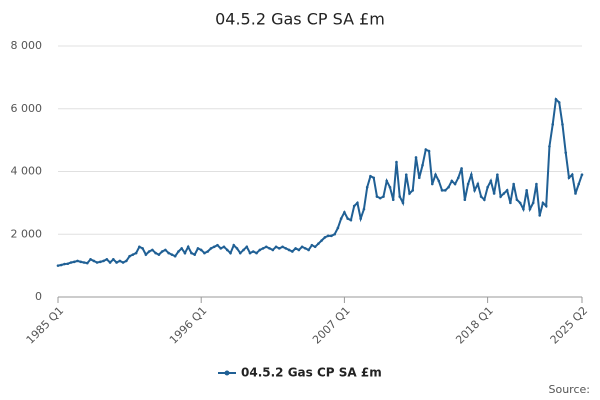 This screenshot has height=400, width=600. Describe the element at coordinates (27, 108) in the screenshot. I see `y-tick-label: 6 000` at that location.